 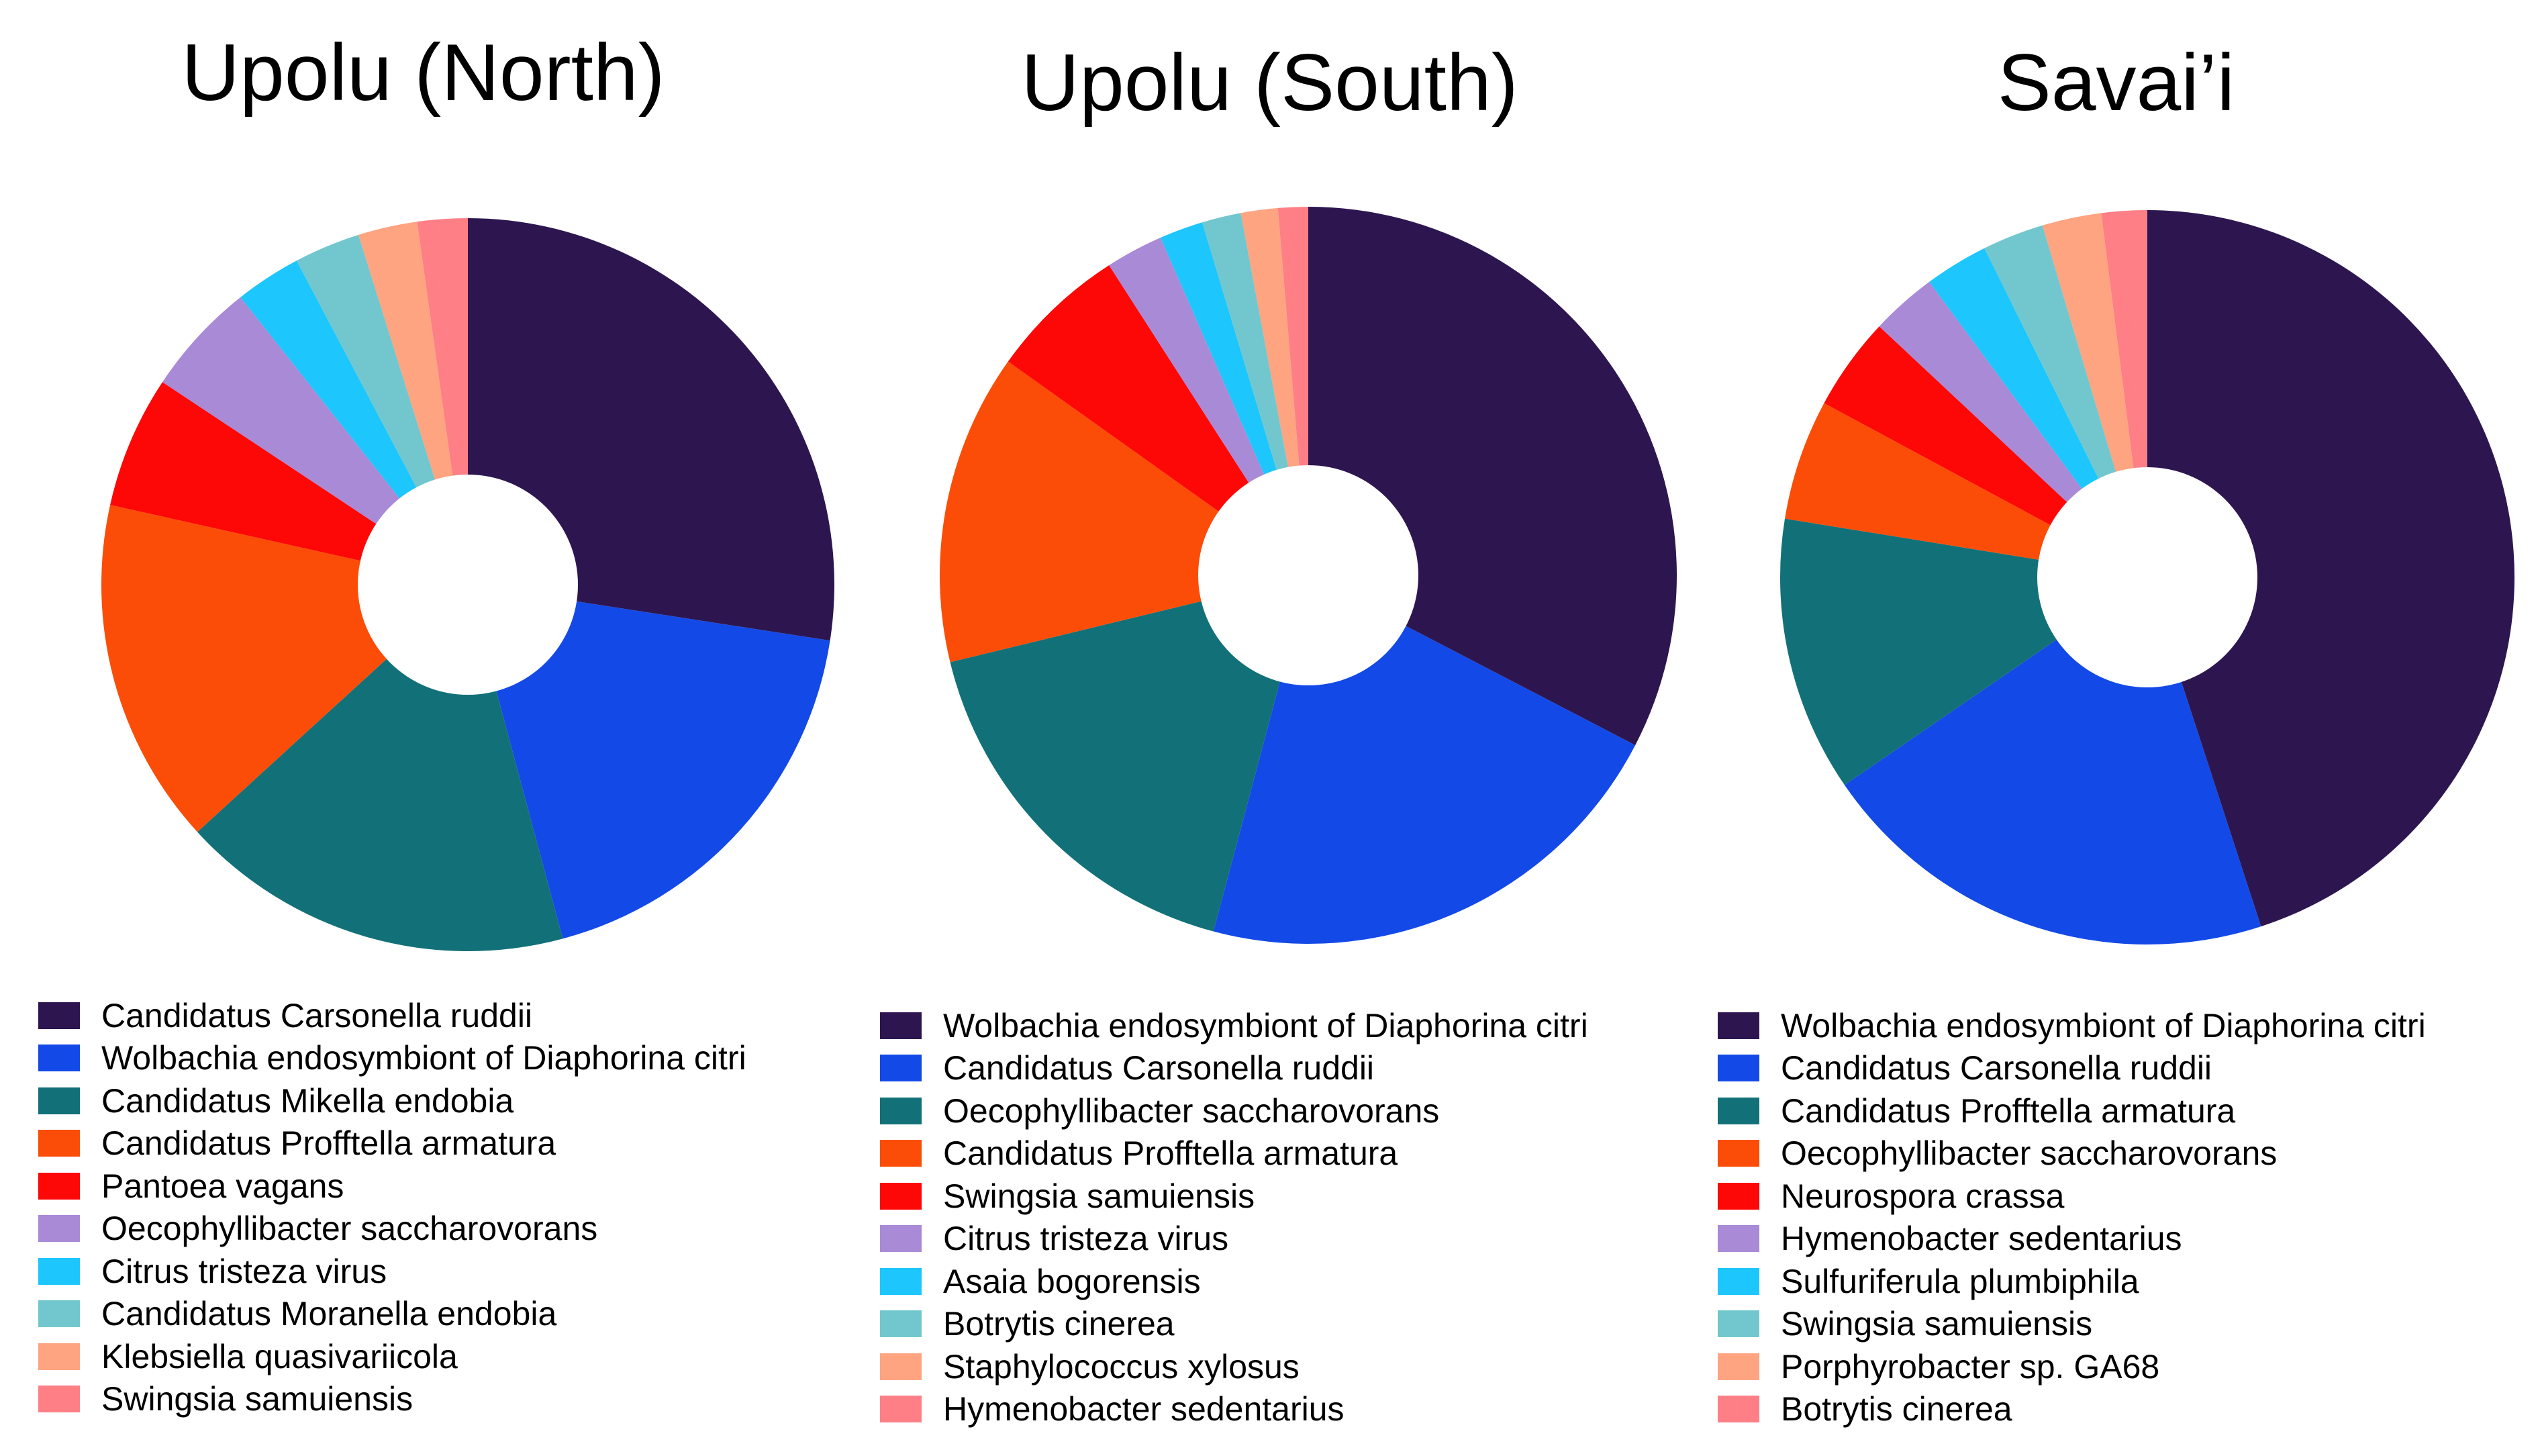 What do you see at coordinates (1121, 1366) in the screenshot?
I see `legend-label: Staphylococcus xylosus` at bounding box center [1121, 1366].